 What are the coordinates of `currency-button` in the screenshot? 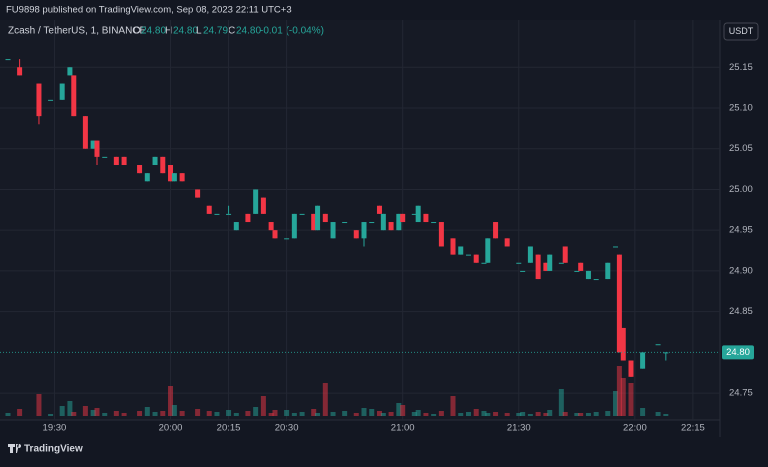 It's located at (741, 31).